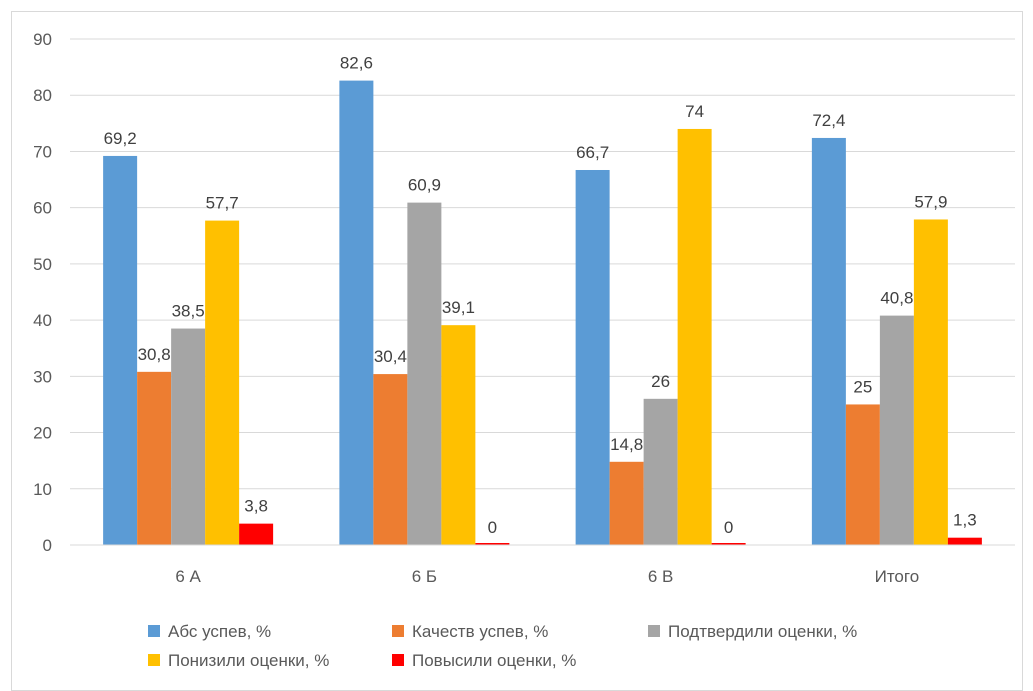 This screenshot has height=691, width=1033. I want to click on data-label: 40,8, so click(896, 298).